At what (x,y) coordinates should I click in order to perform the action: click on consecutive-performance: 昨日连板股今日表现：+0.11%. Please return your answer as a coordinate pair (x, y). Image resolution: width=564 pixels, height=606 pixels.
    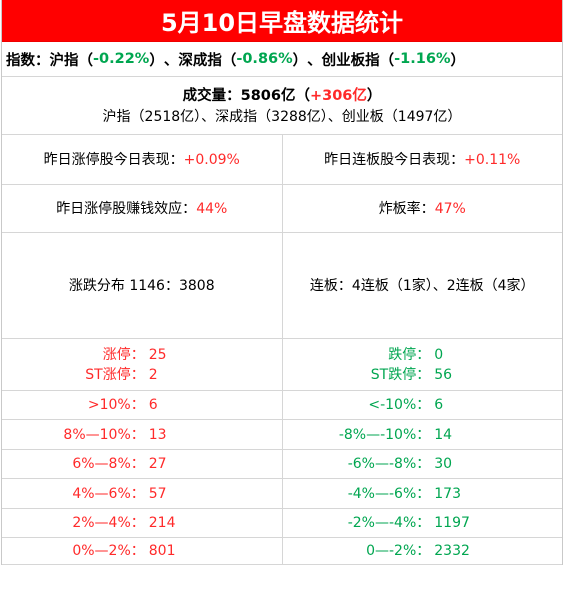
    Looking at the image, I should click on (422, 159).